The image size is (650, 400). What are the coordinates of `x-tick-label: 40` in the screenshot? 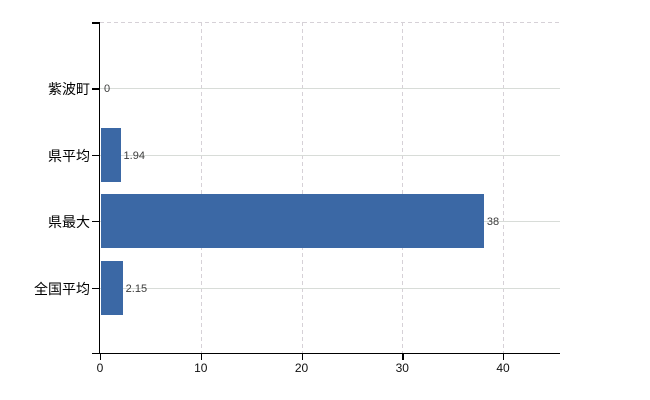 It's located at (503, 368).